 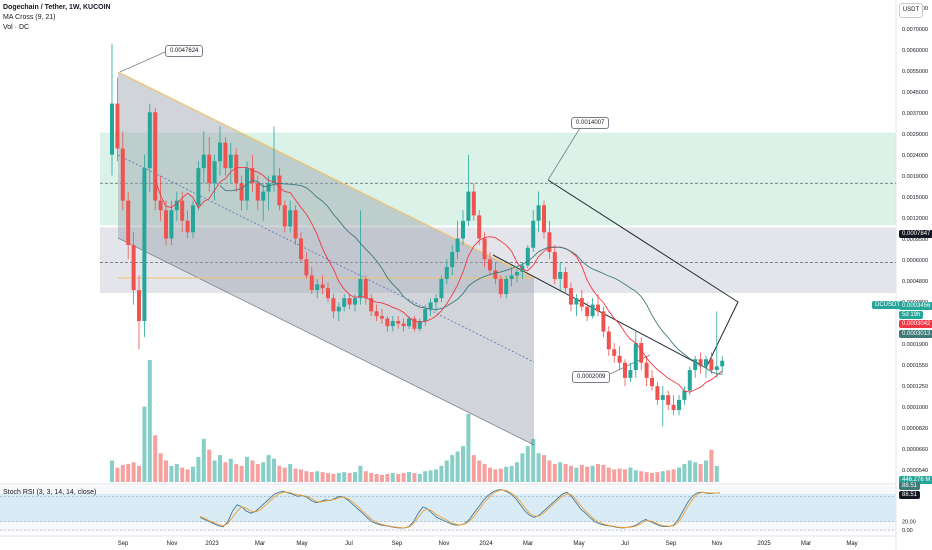 I want to click on stoch-rsi-title: Stoch RSI (3, 3, 14, 14, close), so click(x=50, y=492).